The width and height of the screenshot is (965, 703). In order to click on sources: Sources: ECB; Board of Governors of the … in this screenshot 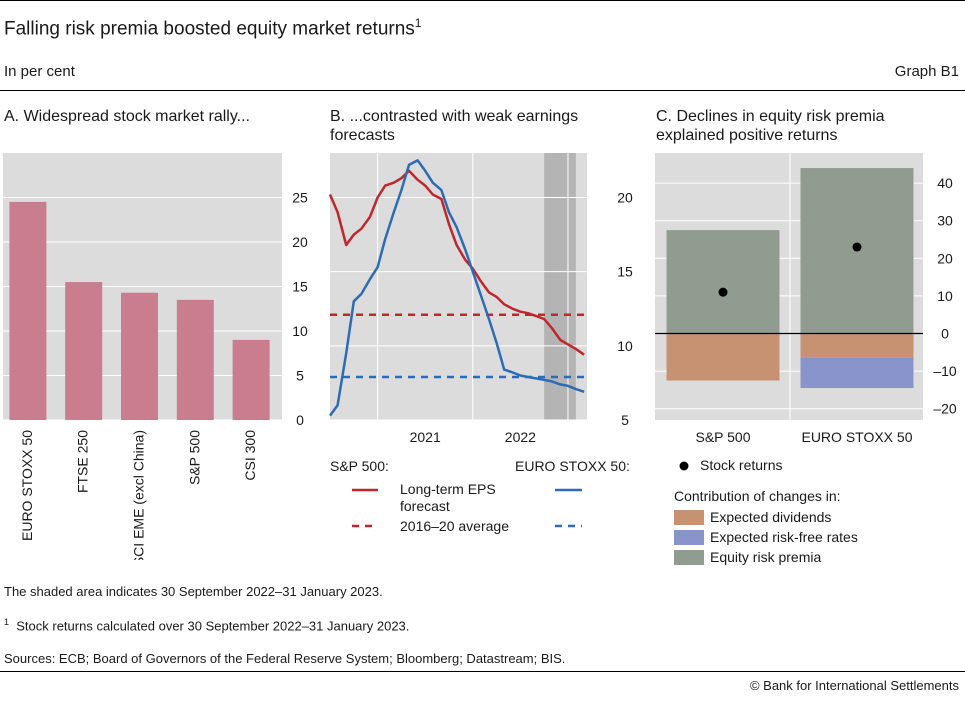, I will do `click(285, 658)`.